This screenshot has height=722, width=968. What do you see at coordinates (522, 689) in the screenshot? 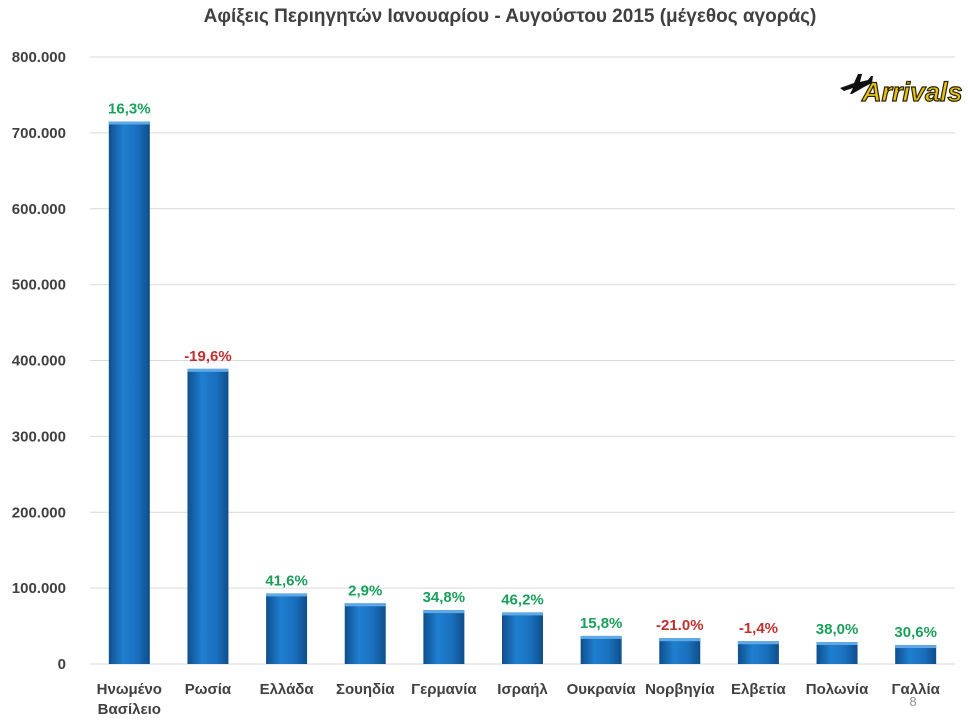
I see `x-tick-label: Ισραήλ` at bounding box center [522, 689].